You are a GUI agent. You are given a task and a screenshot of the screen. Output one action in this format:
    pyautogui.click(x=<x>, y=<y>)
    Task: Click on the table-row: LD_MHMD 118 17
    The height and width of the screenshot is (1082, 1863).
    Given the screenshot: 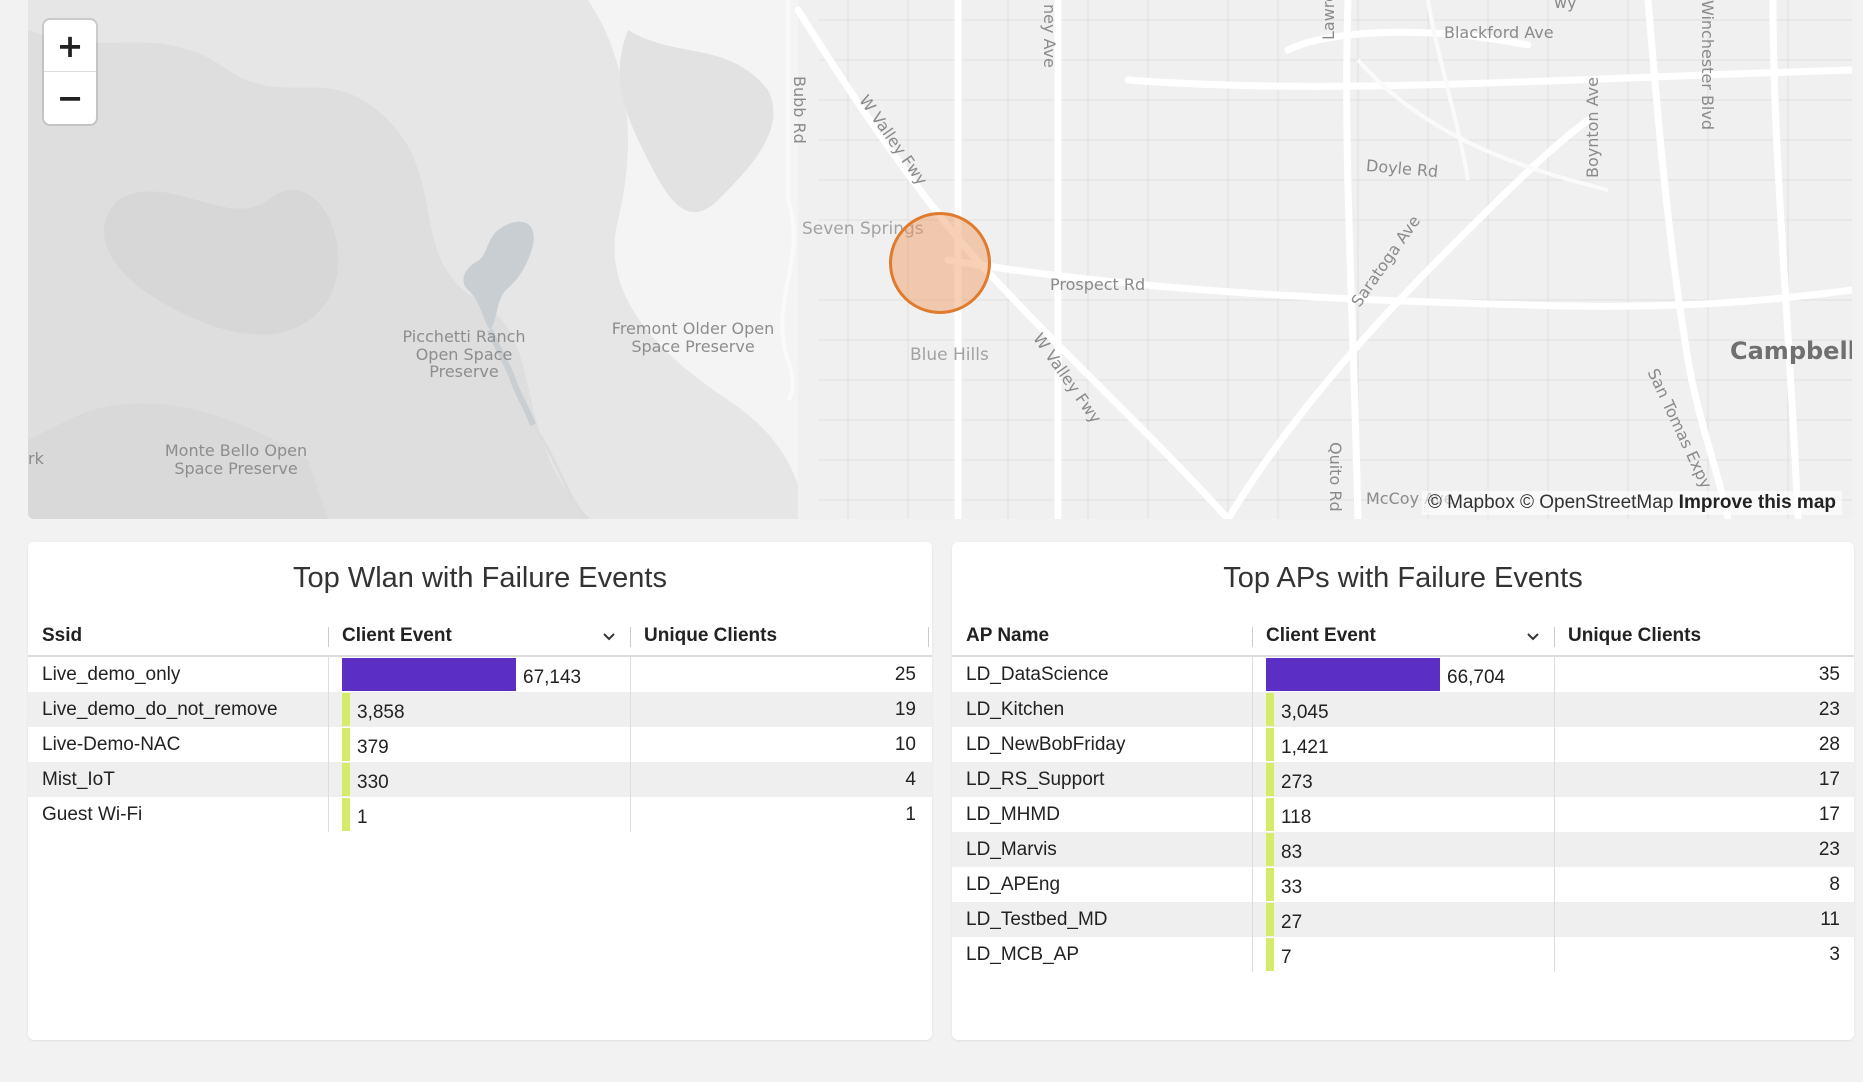 What is the action you would take?
    pyautogui.click(x=1403, y=814)
    